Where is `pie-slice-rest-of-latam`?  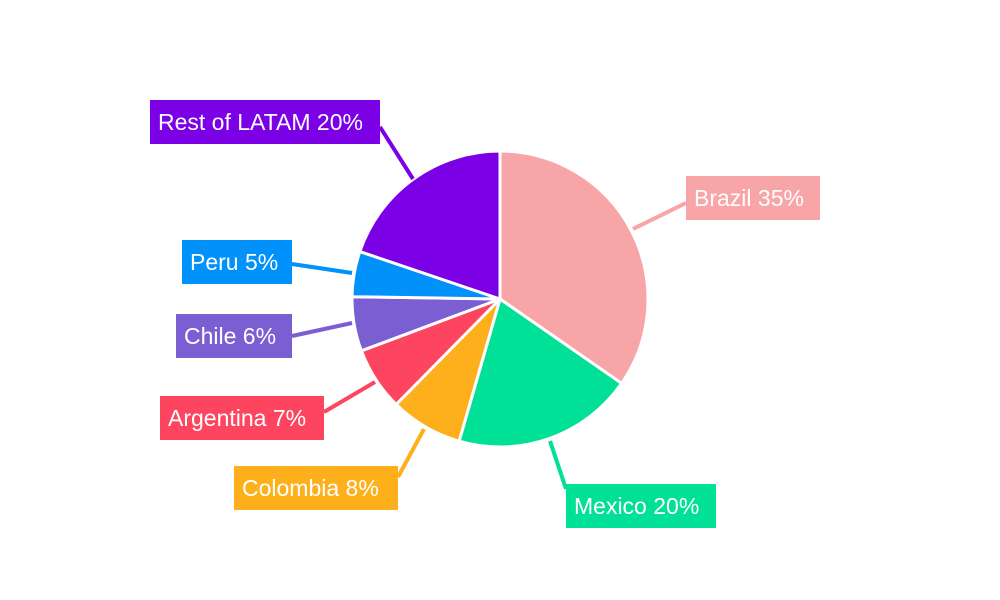 pie-slice-rest-of-latam is located at coordinates (430, 225).